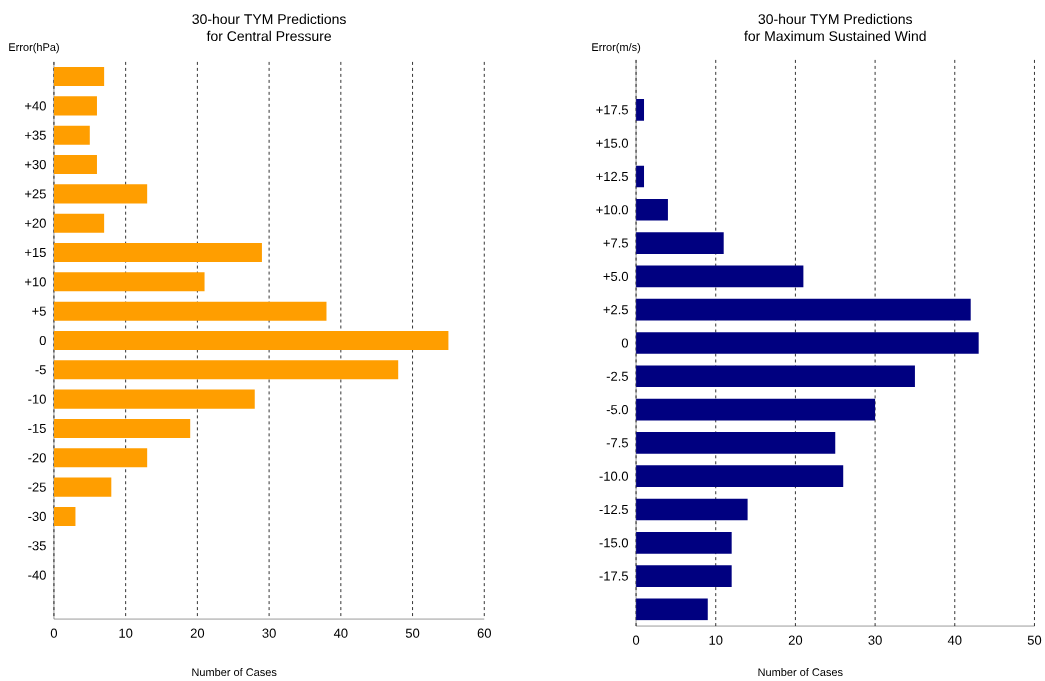 This screenshot has height=681, width=1045. I want to click on x-tick-label: 60, so click(484, 633).